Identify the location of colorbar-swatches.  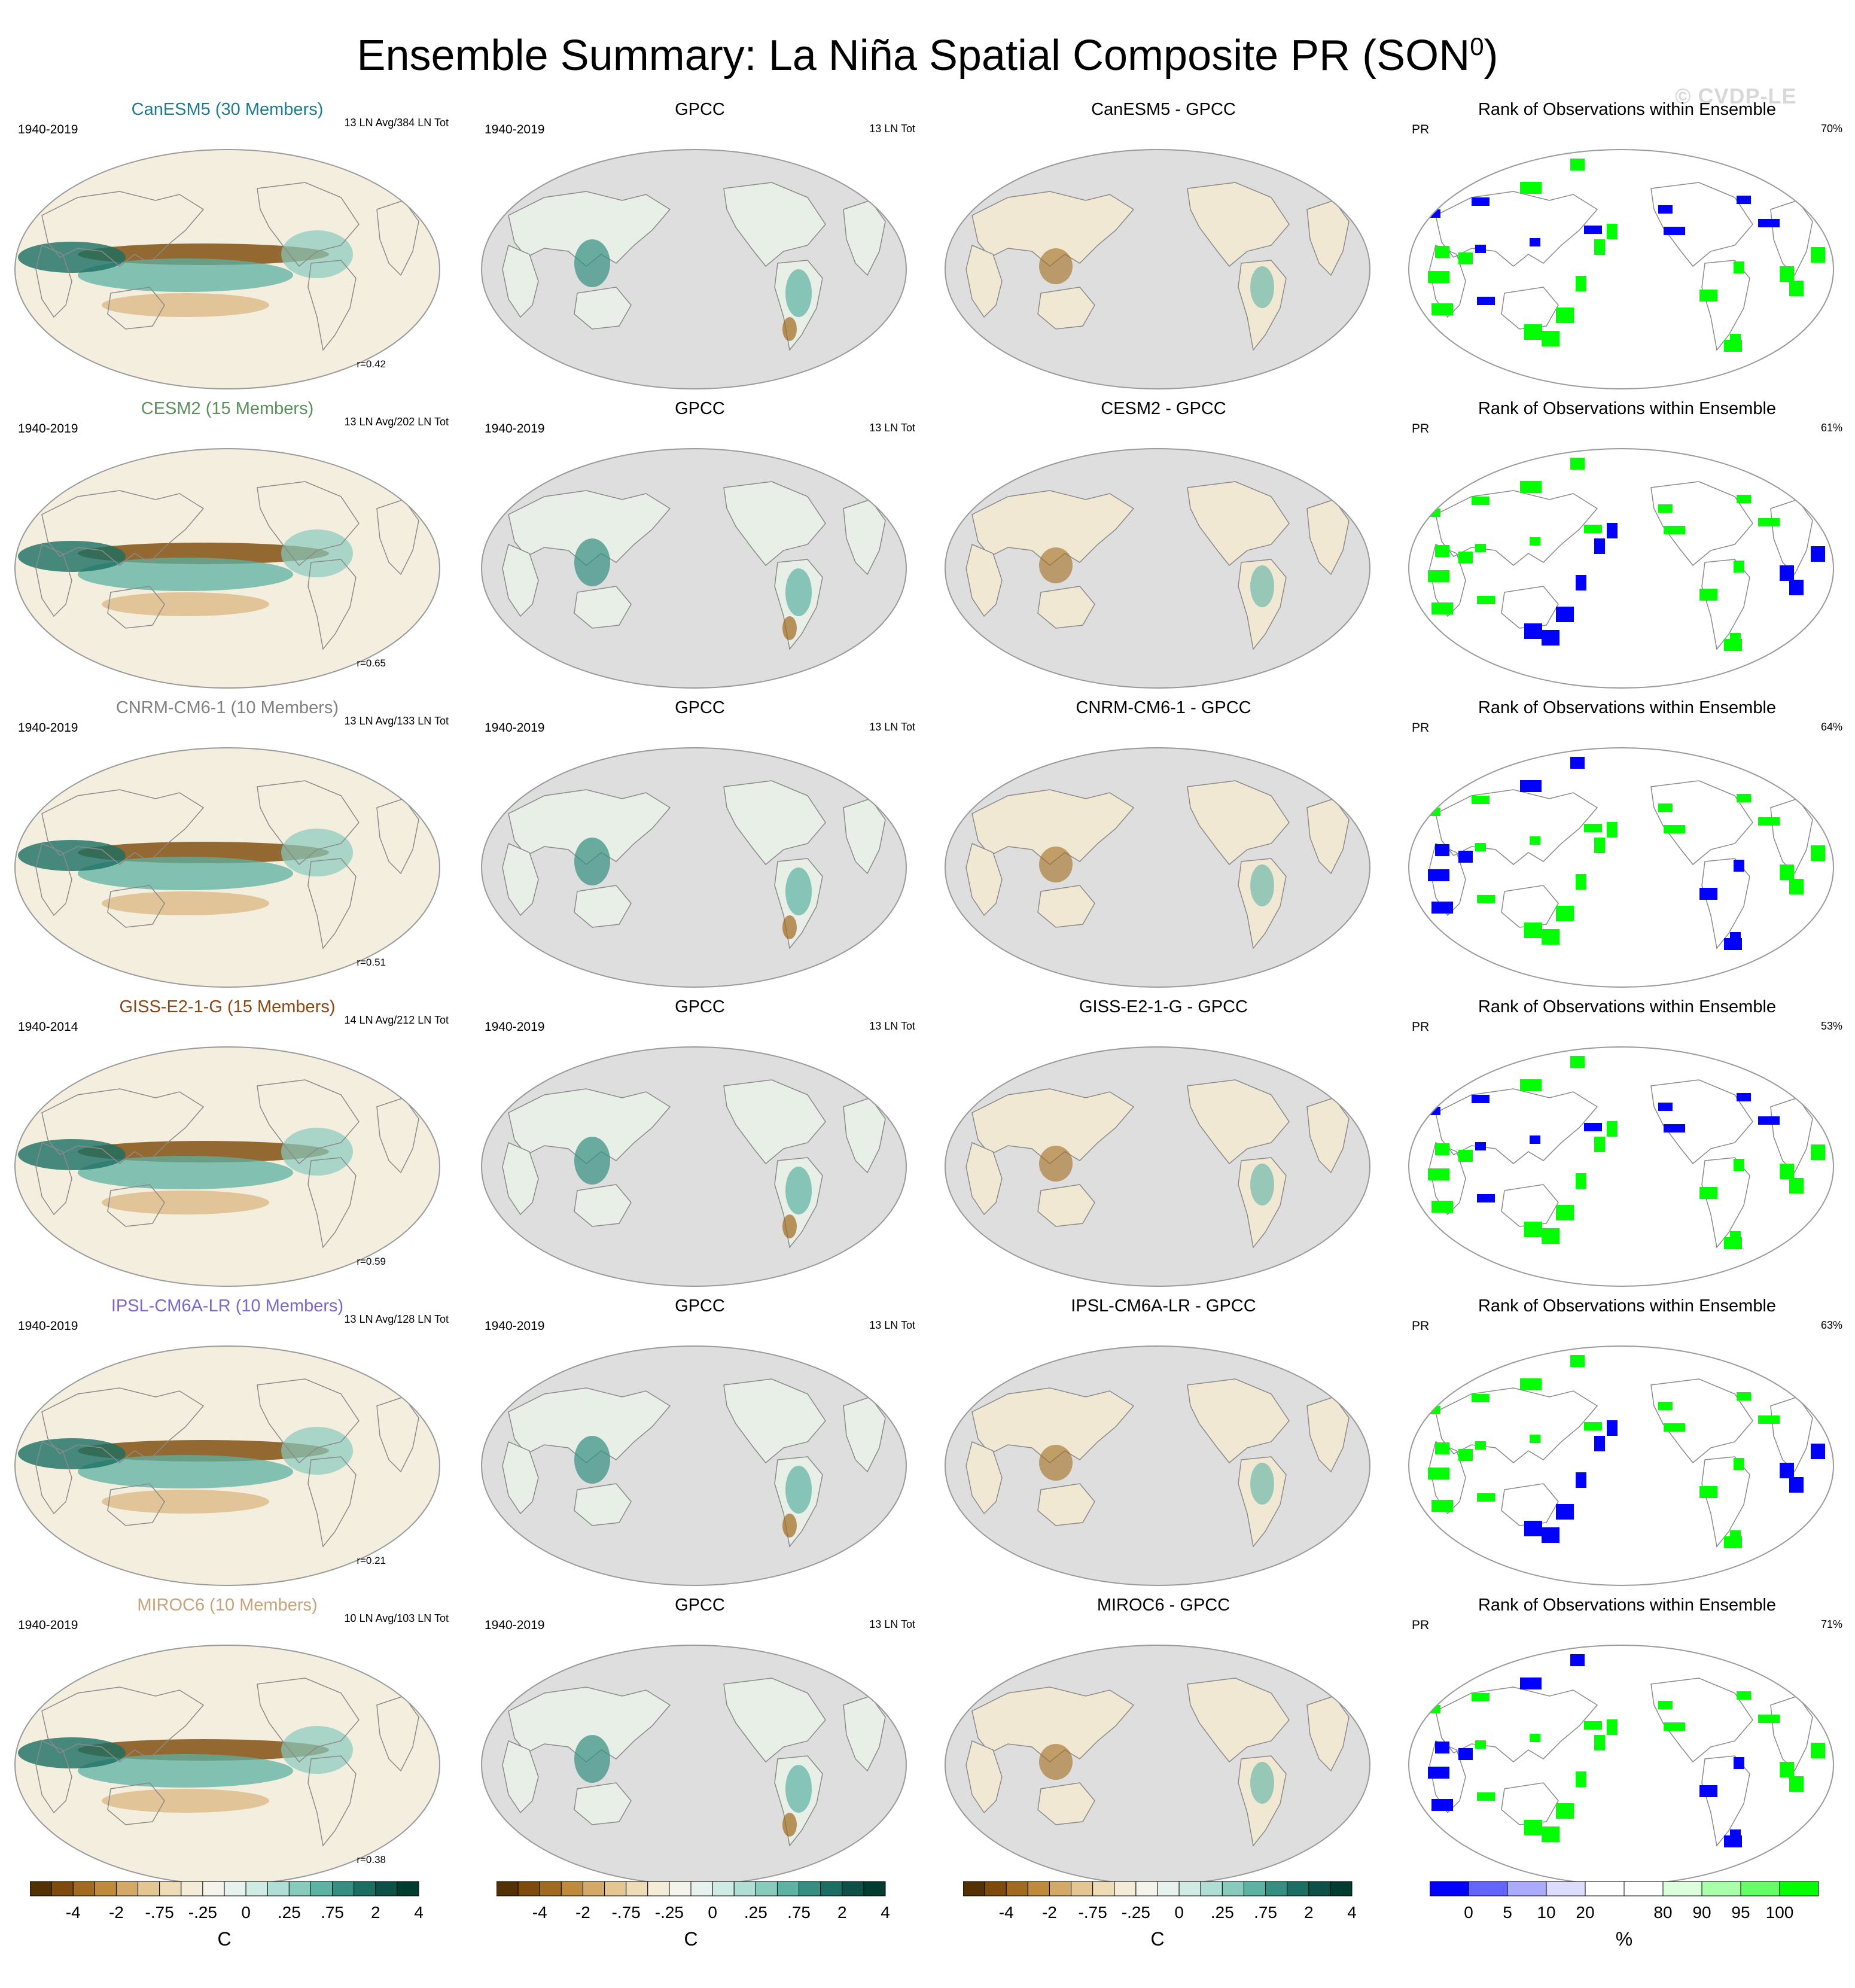
(1158, 1888).